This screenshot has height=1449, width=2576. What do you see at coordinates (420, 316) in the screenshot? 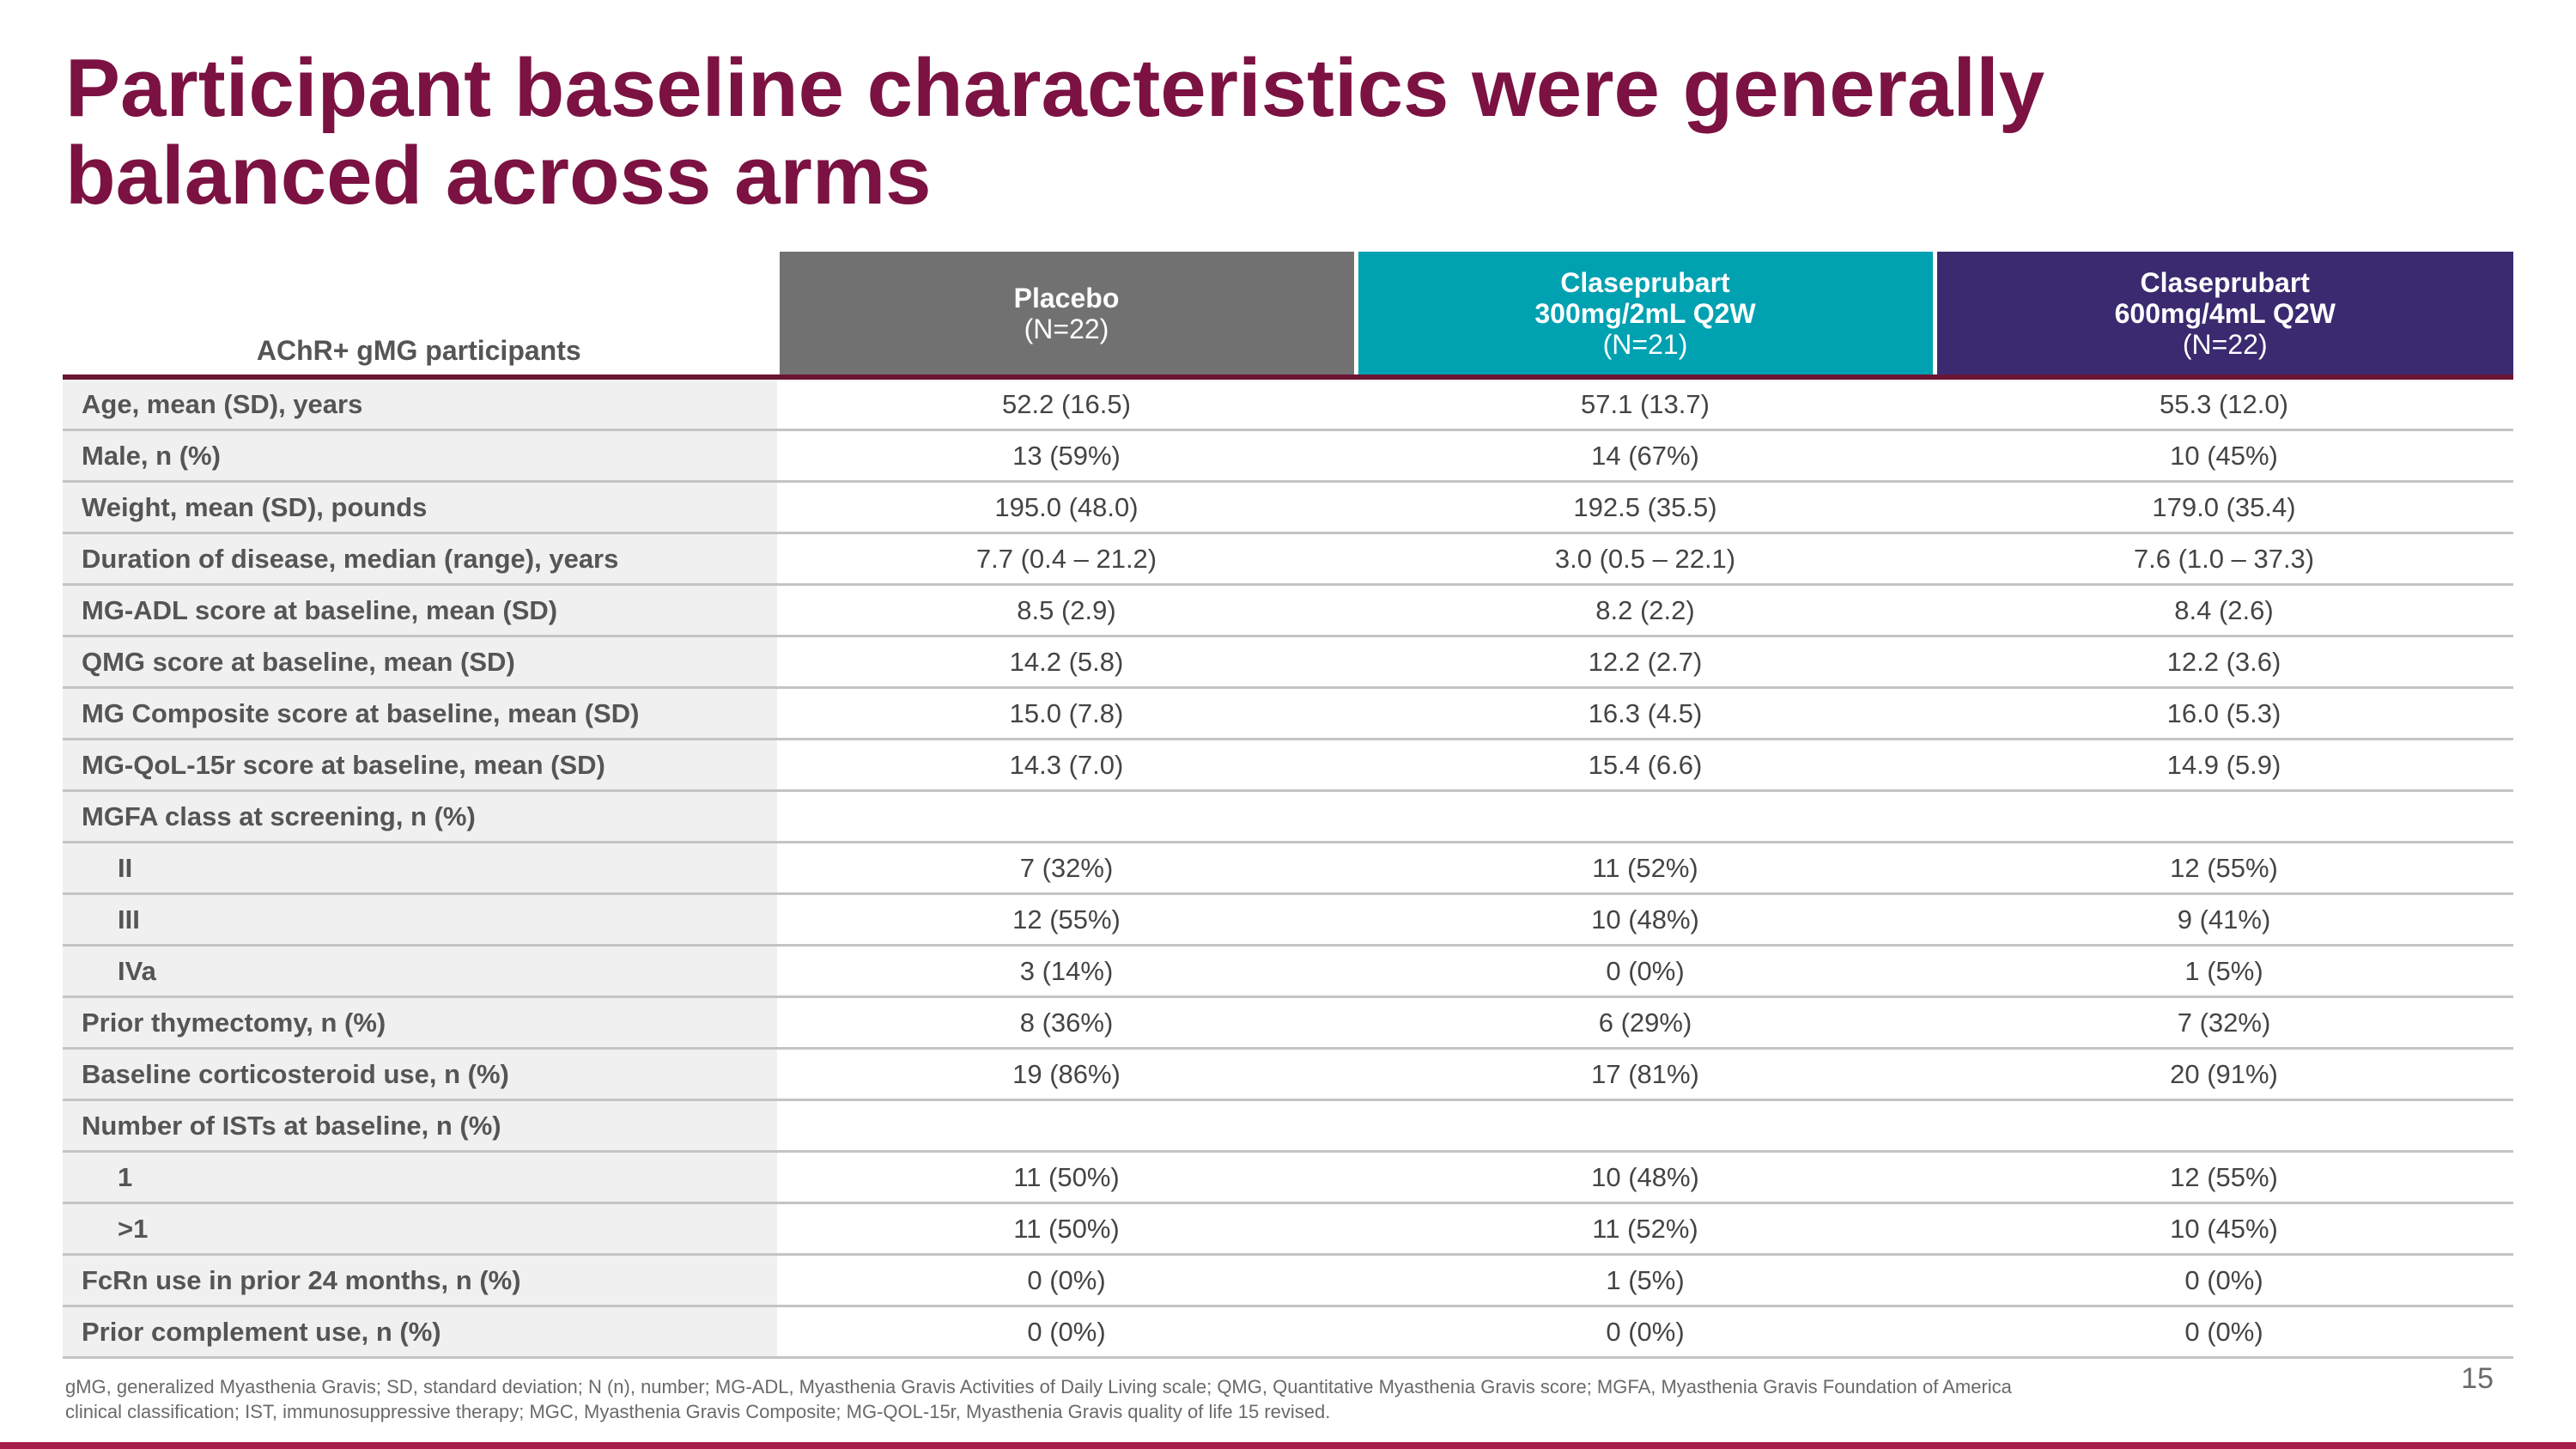
I see `corner-label: AChR+ gMG participants` at bounding box center [420, 316].